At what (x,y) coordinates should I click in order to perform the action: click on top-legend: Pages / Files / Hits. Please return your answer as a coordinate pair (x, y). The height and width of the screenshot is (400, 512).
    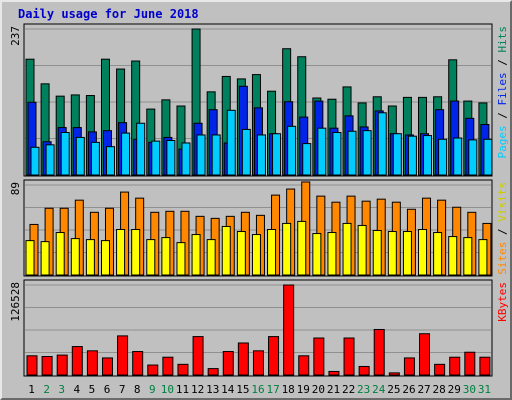
    Looking at the image, I should click on (502, 92).